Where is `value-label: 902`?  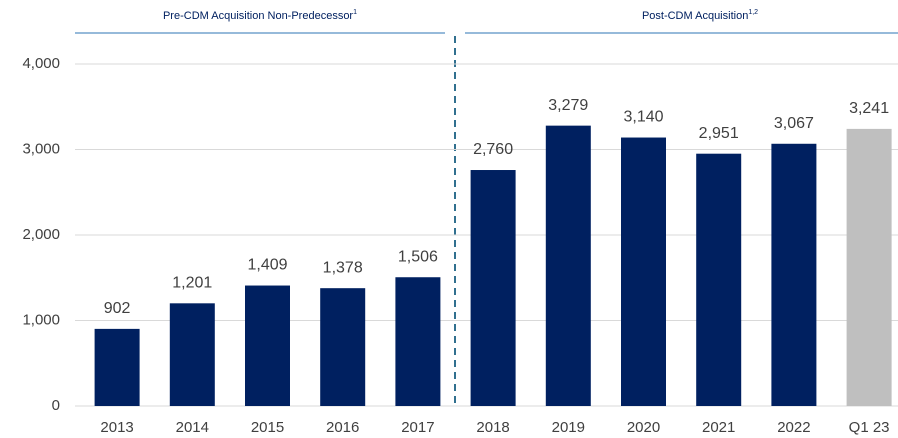
value-label: 902 is located at coordinates (117, 308).